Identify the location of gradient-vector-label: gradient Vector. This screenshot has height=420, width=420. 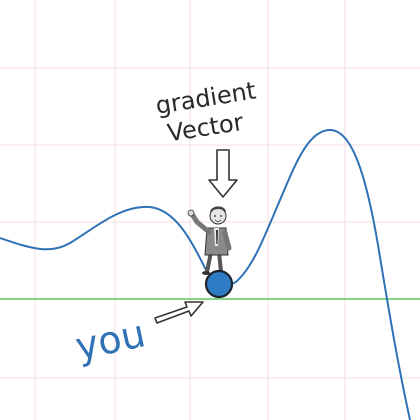
(206, 111).